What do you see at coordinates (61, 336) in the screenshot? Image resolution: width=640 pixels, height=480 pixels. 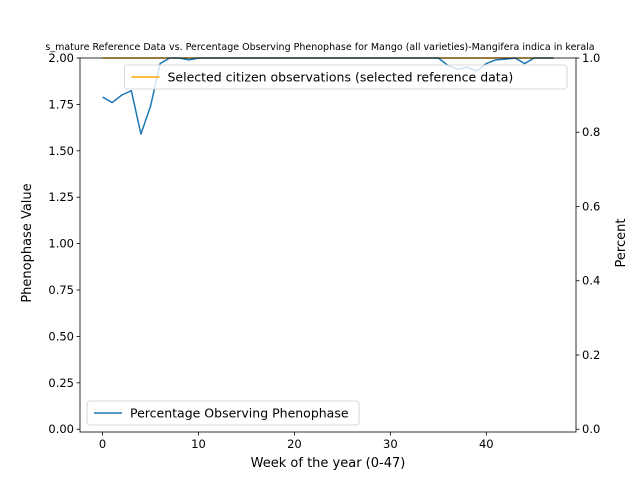 I see `y-tick-label: 0.50` at bounding box center [61, 336].